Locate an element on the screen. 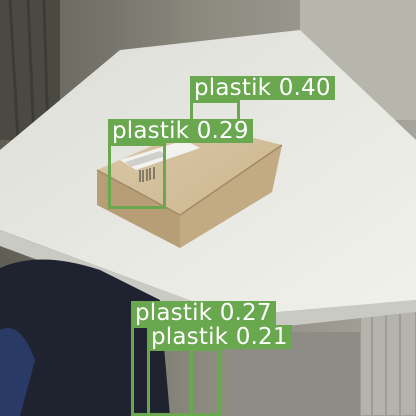  detection-label-2: plastik 0.29 is located at coordinates (180, 131).